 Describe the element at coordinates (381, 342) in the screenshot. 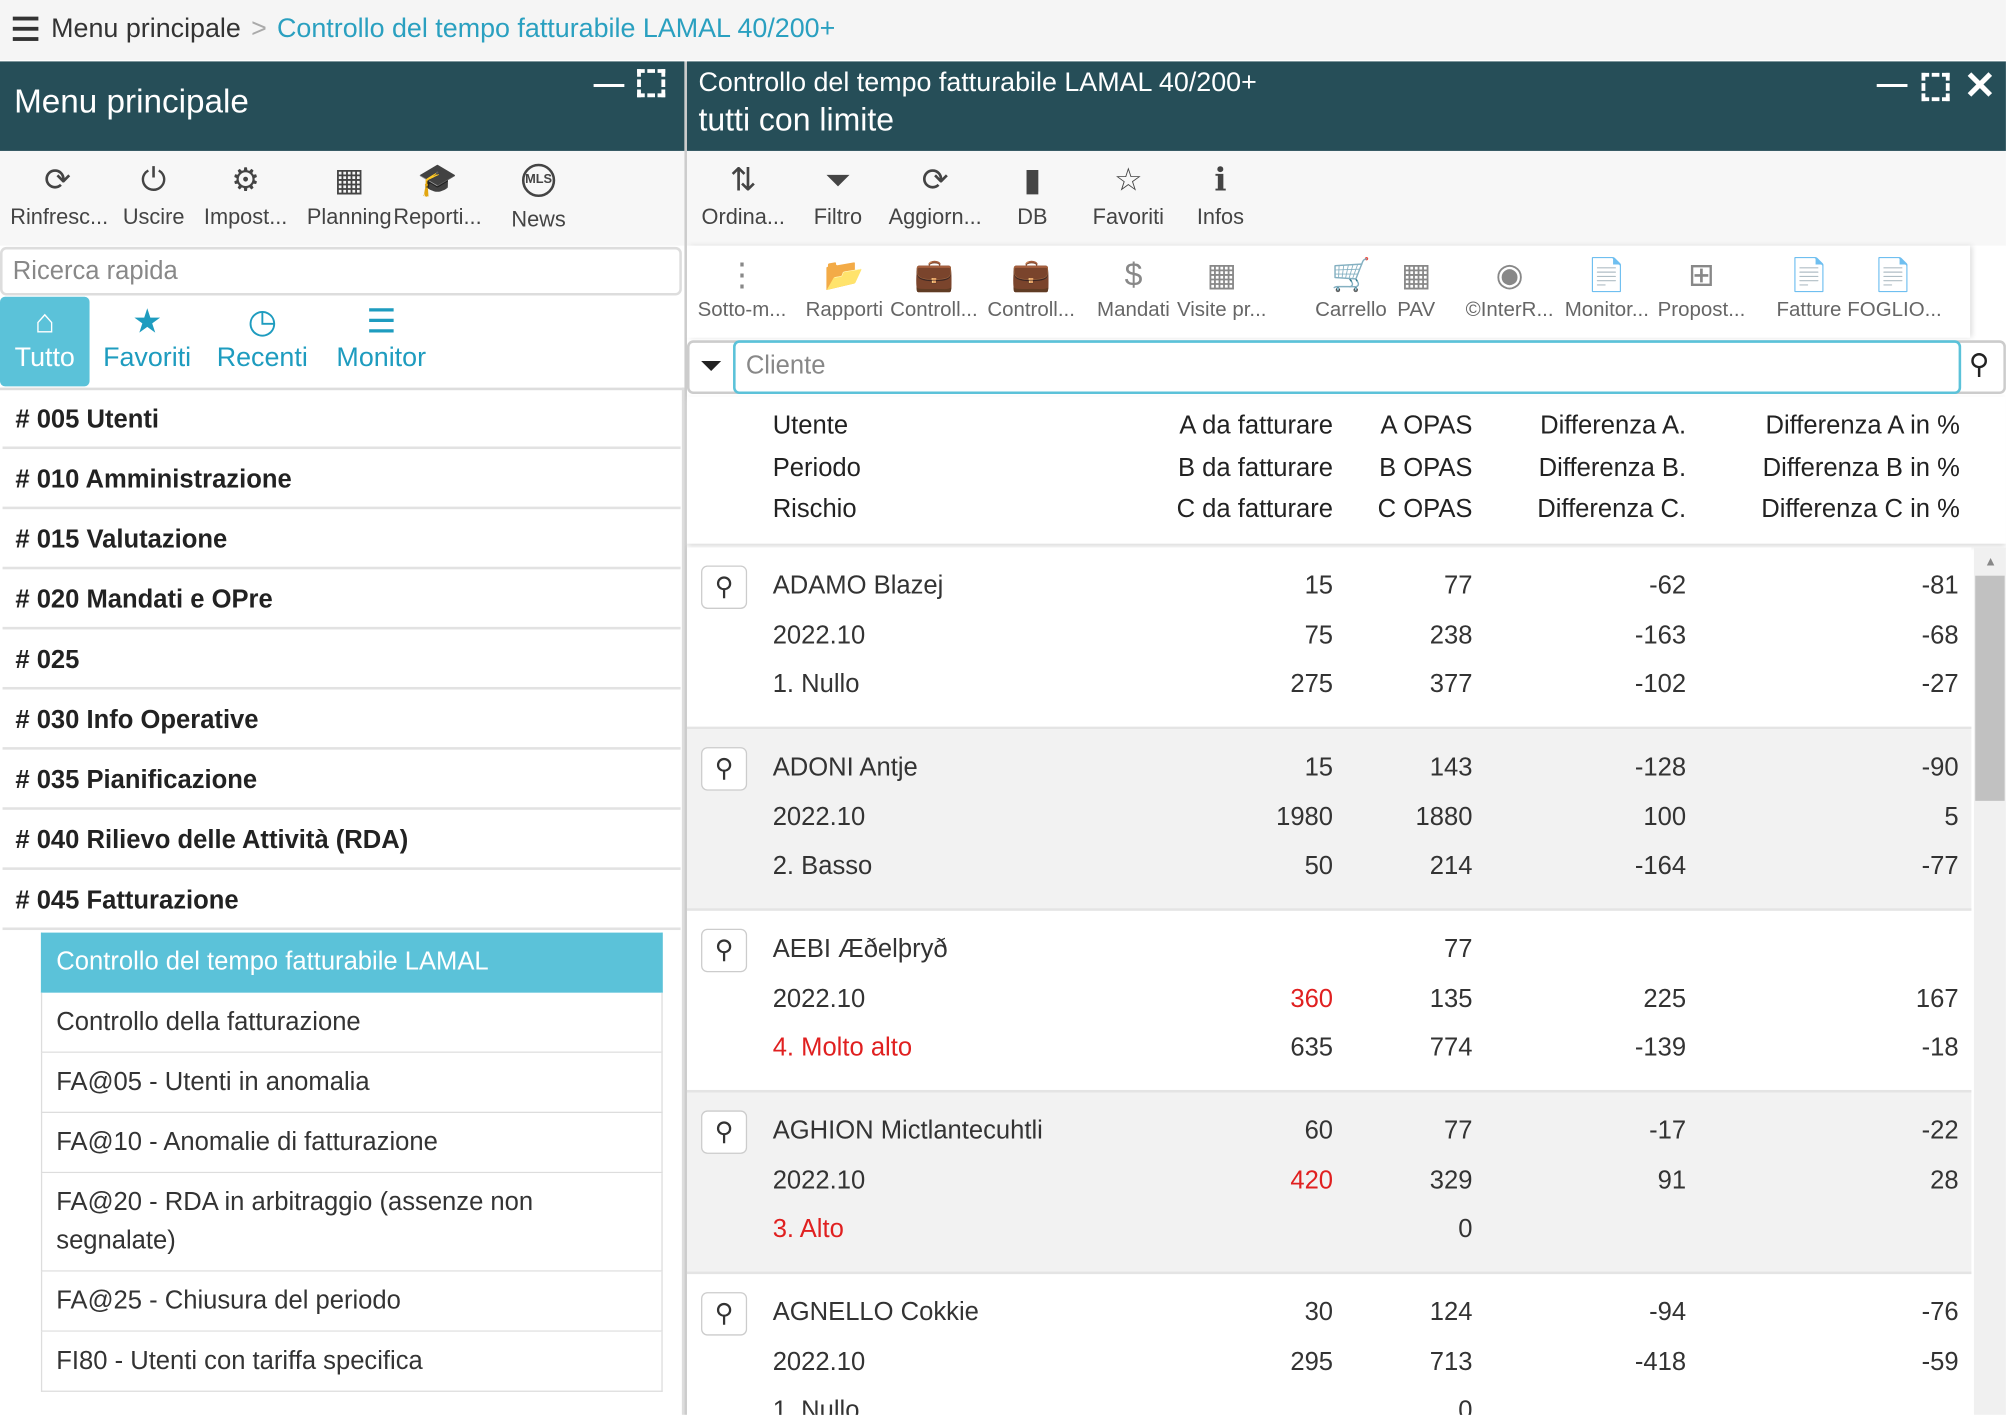

I see `tab-monitor: ☰ Monitor` at that location.